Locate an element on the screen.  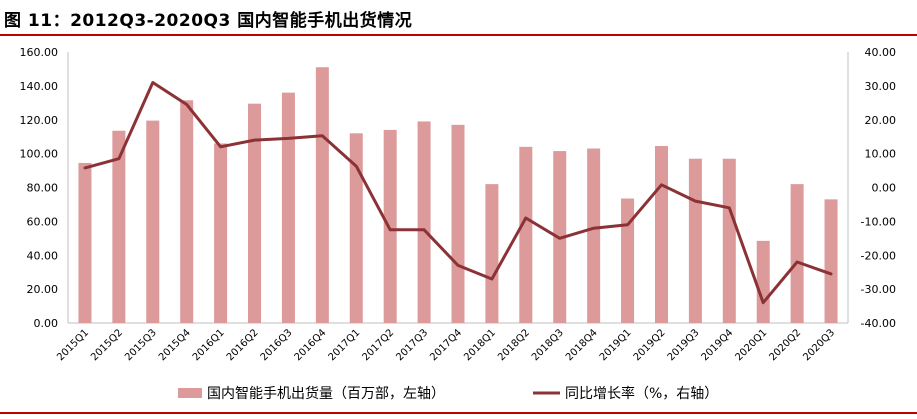
legend-line-label: 同比增长率（%，右轴） is located at coordinates (641, 393).